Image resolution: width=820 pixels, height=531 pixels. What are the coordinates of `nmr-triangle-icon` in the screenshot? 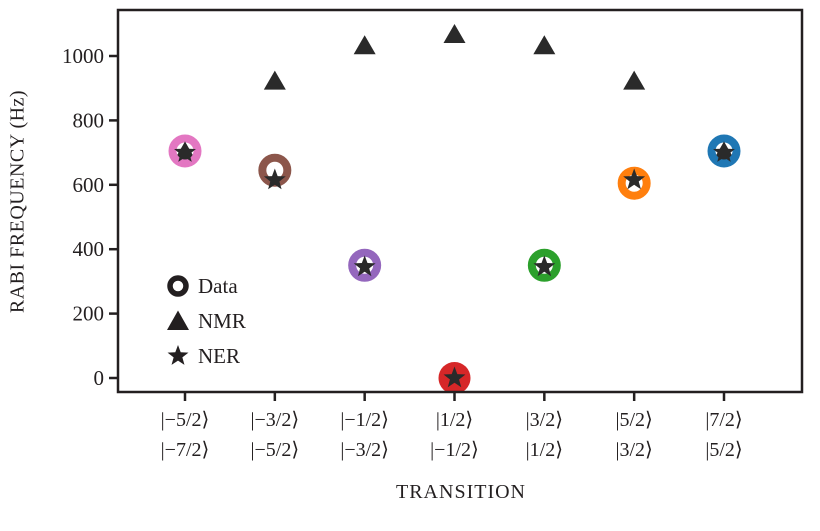 It's located at (178, 320).